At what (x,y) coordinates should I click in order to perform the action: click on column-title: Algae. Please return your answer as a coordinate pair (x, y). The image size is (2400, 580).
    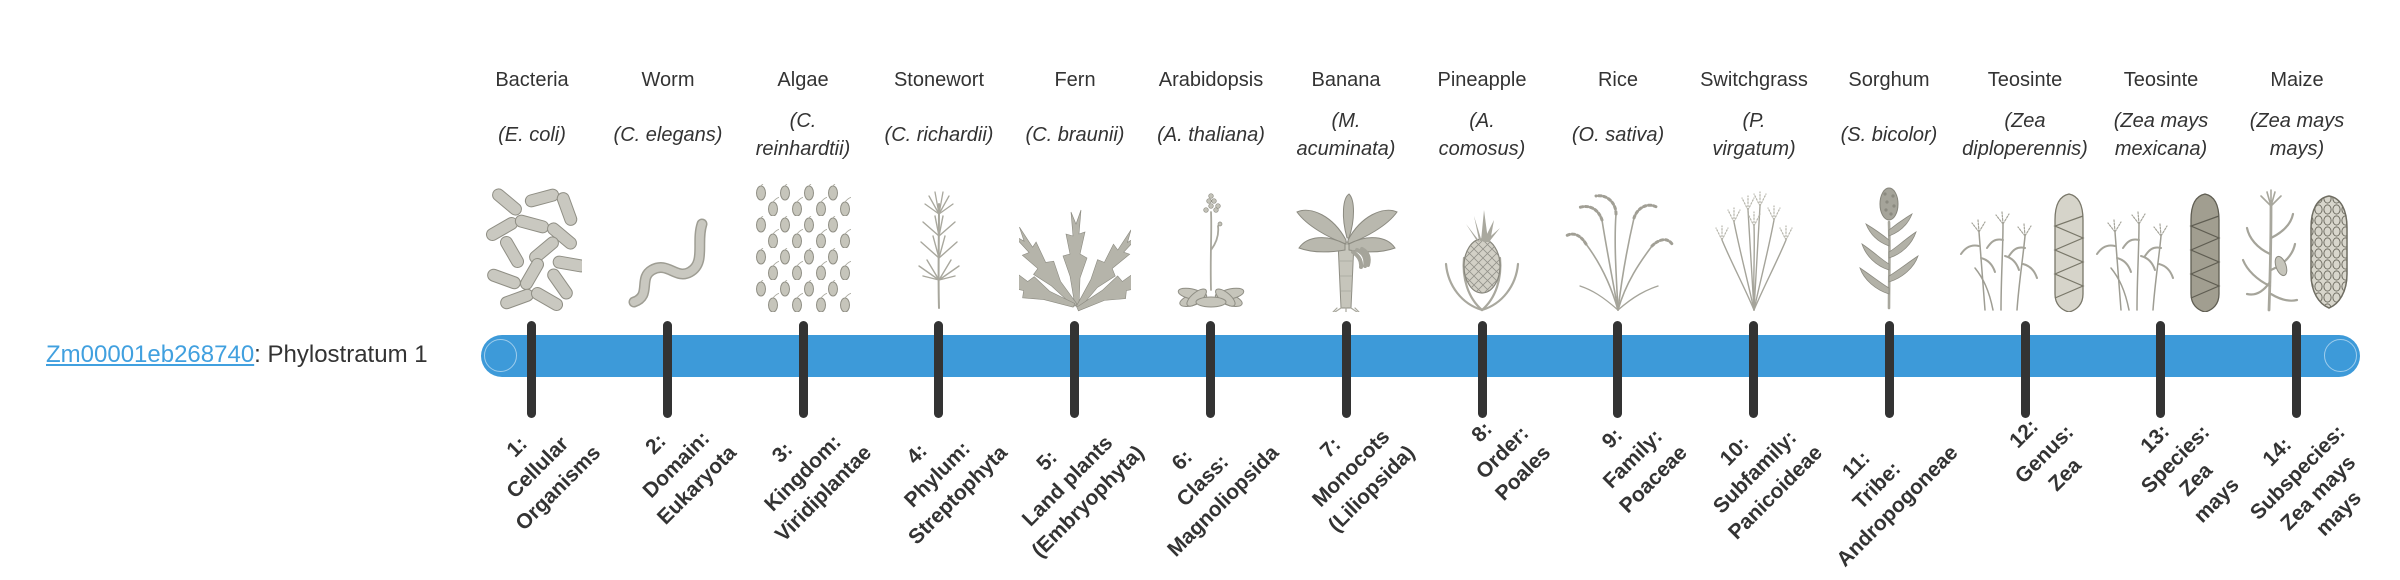
    Looking at the image, I should click on (803, 80).